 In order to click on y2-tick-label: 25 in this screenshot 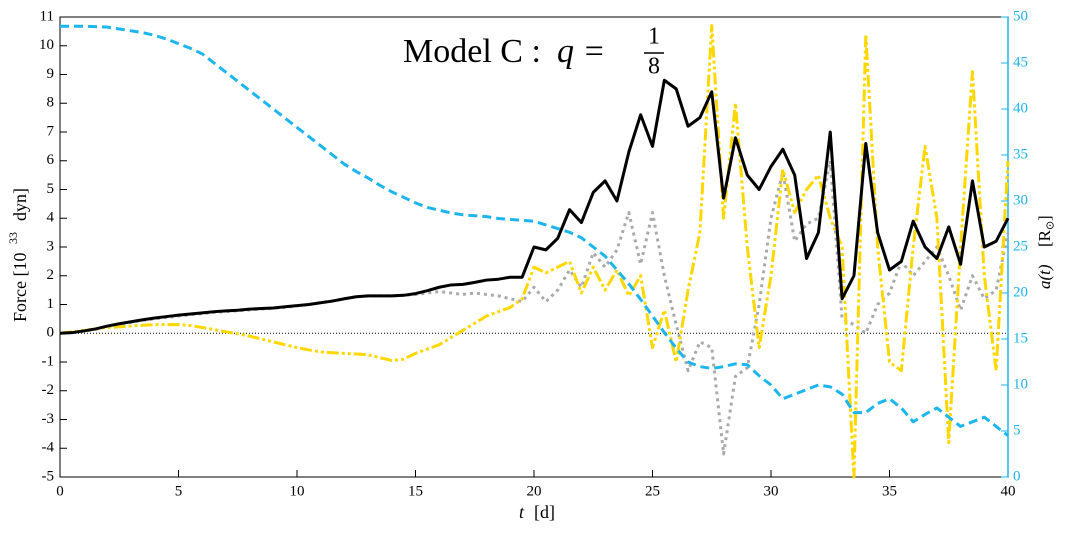, I will do `click(1020, 246)`.